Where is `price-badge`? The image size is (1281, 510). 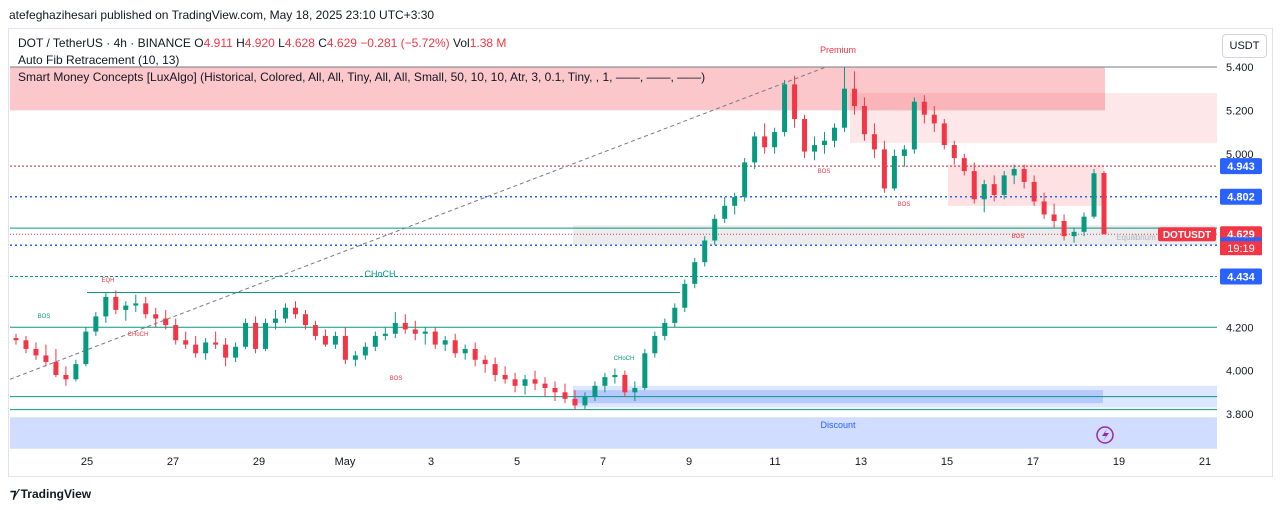 price-badge is located at coordinates (1241, 166).